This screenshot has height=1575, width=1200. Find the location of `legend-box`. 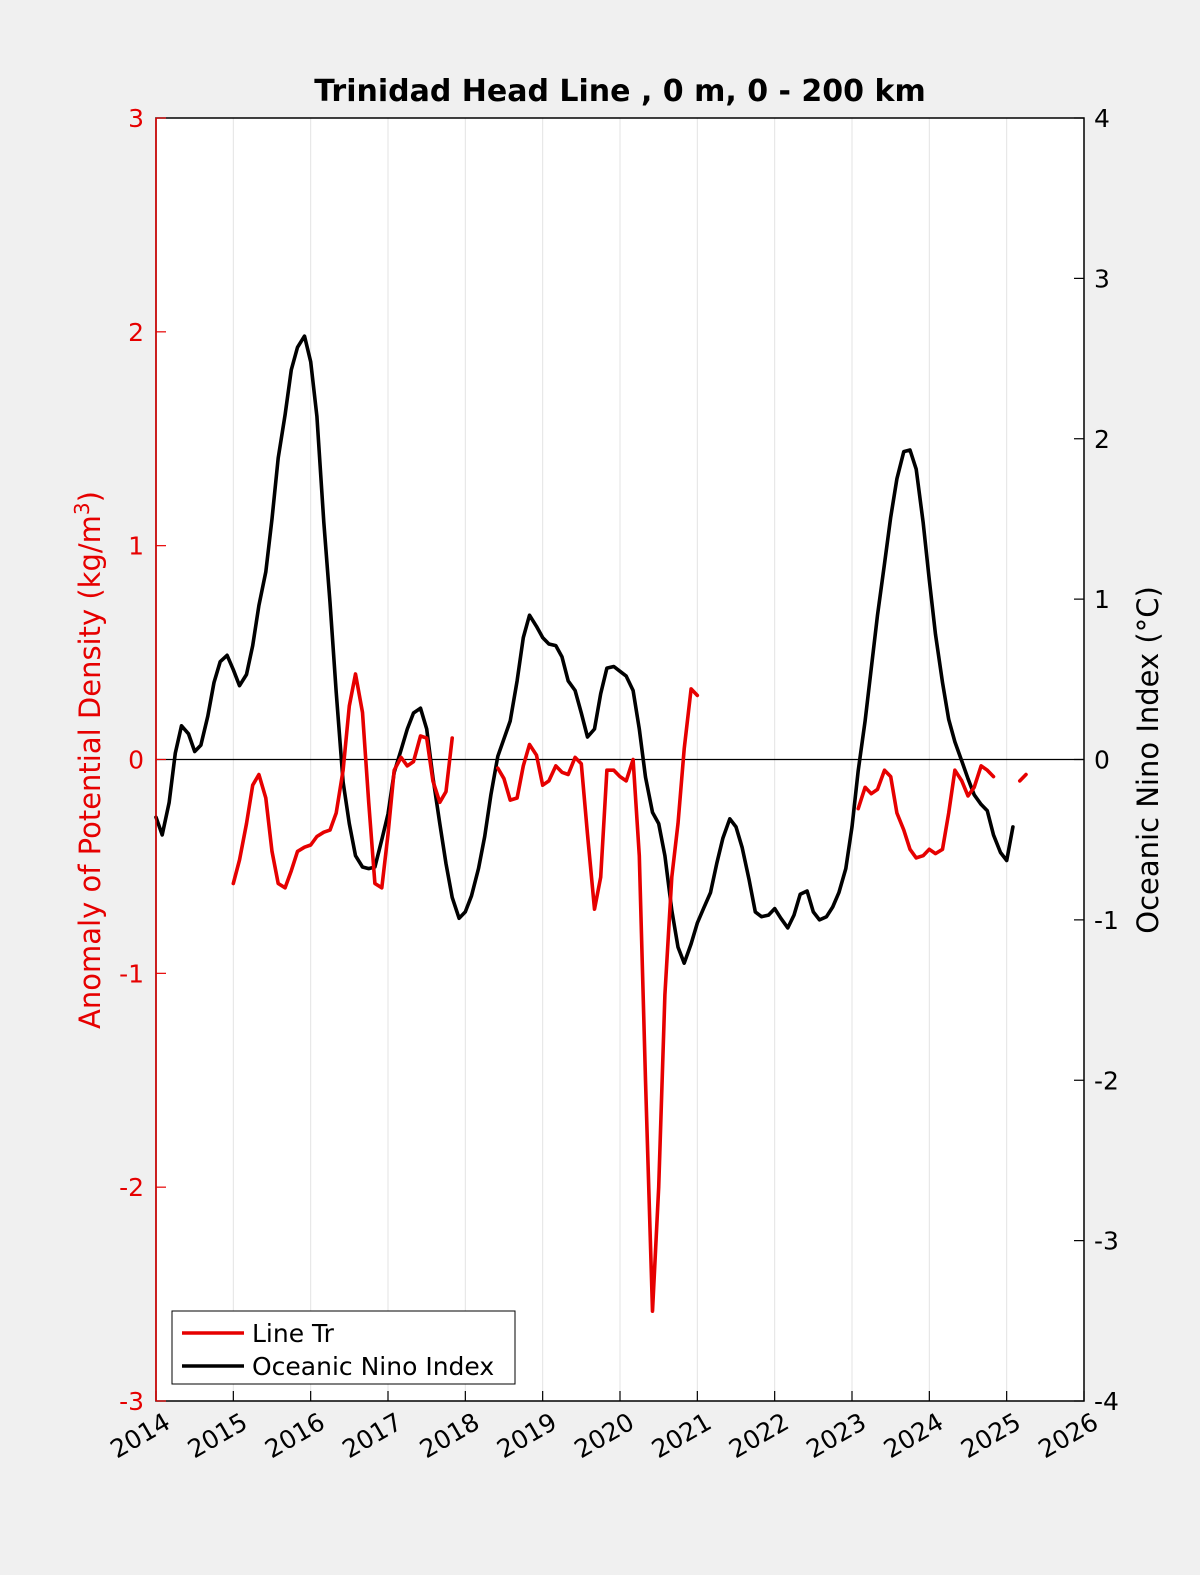

legend-box is located at coordinates (343, 1347).